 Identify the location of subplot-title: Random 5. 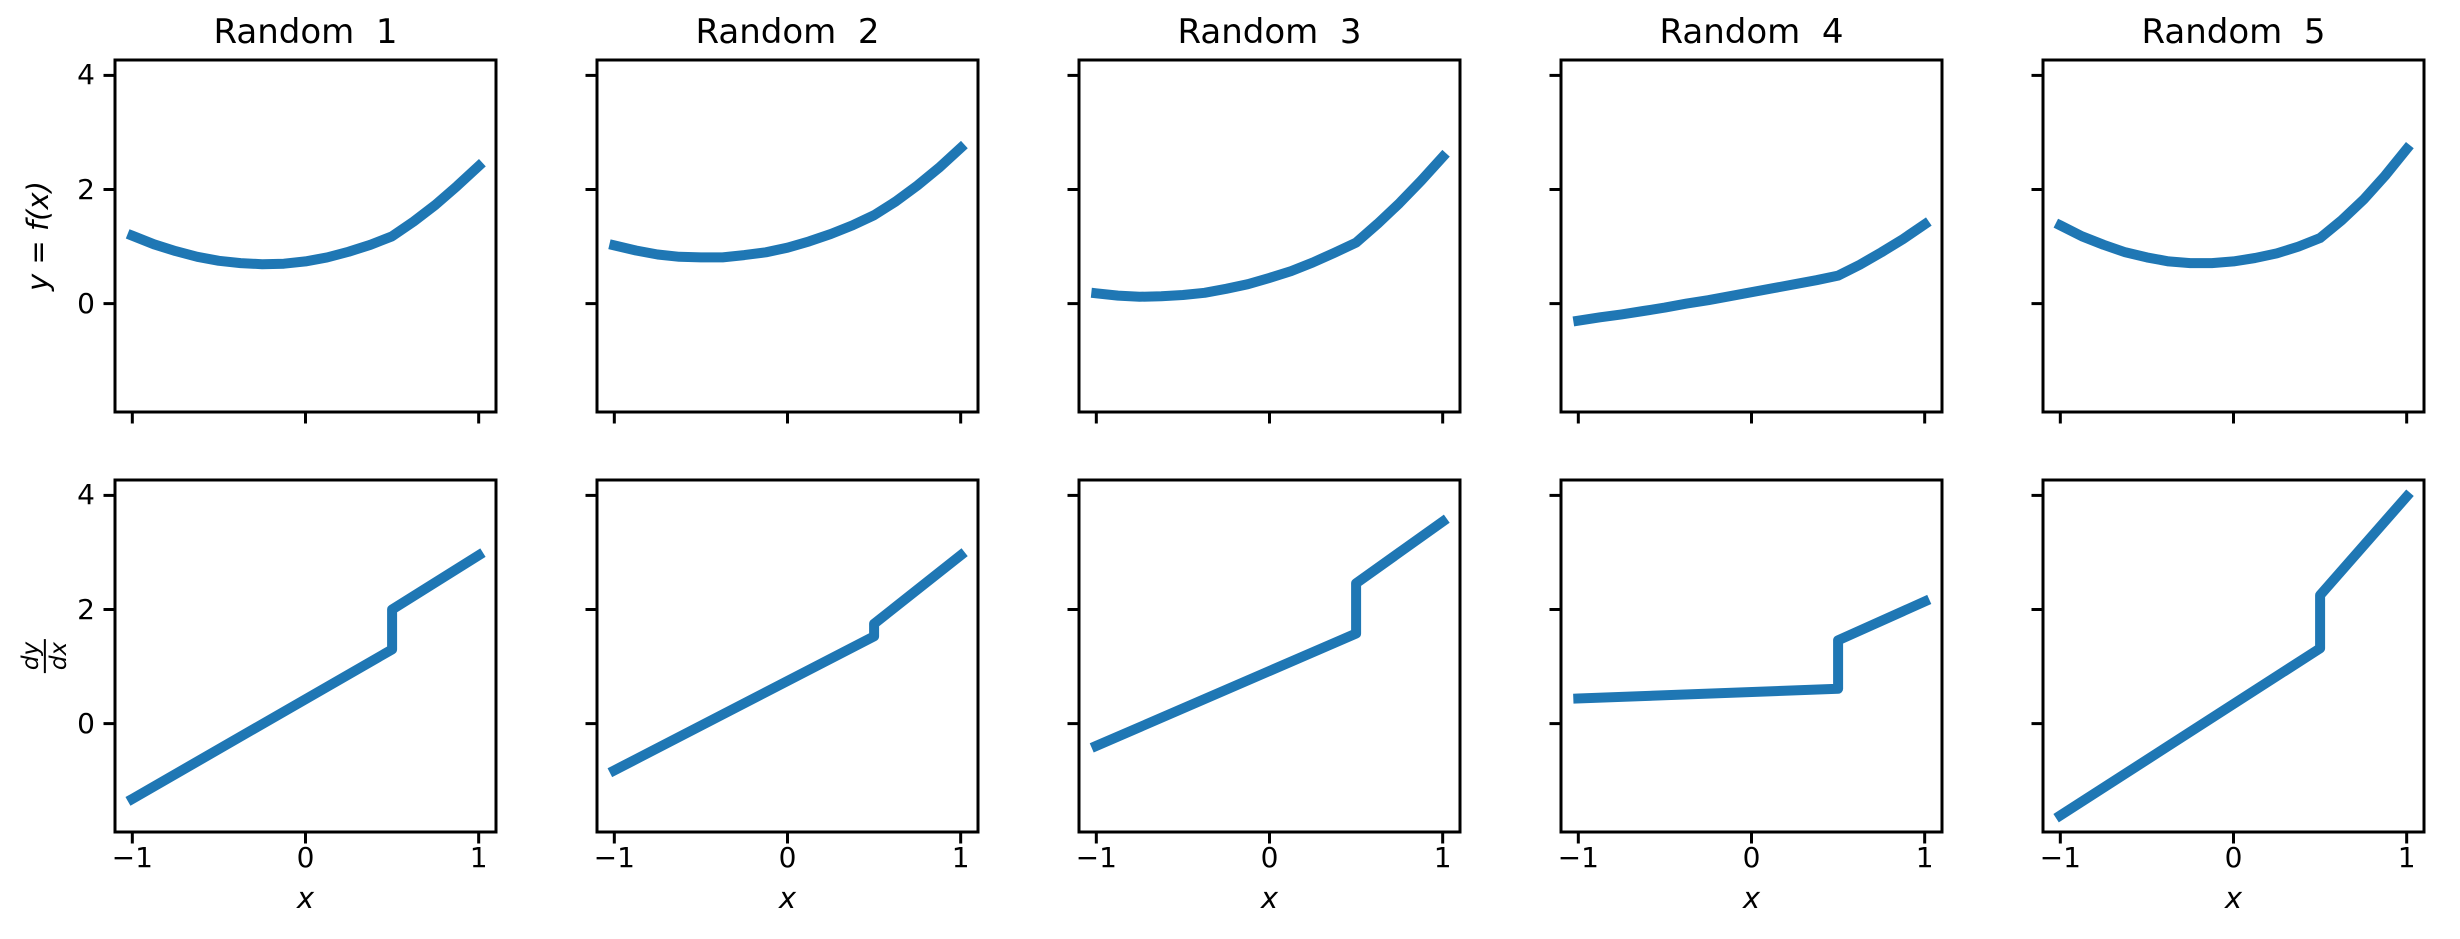
(2233, 32).